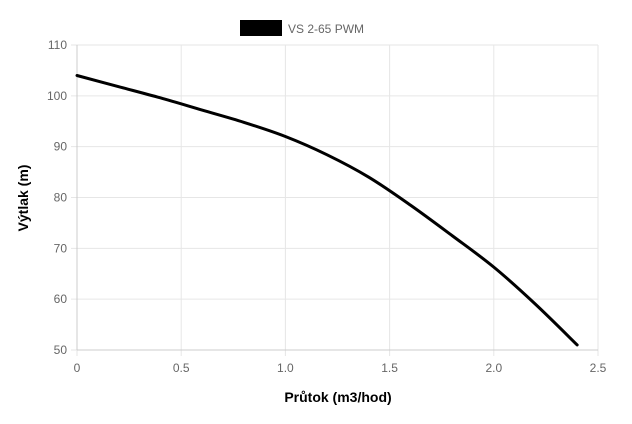 The image size is (632, 424). What do you see at coordinates (57, 96) in the screenshot?
I see `y-tick-label: 100` at bounding box center [57, 96].